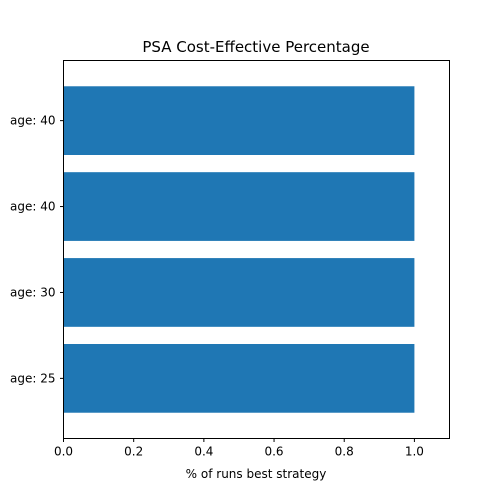 This screenshot has width=500, height=500. What do you see at coordinates (255, 47) in the screenshot?
I see `chart-title: PSA Cost-Effective Percentage` at bounding box center [255, 47].